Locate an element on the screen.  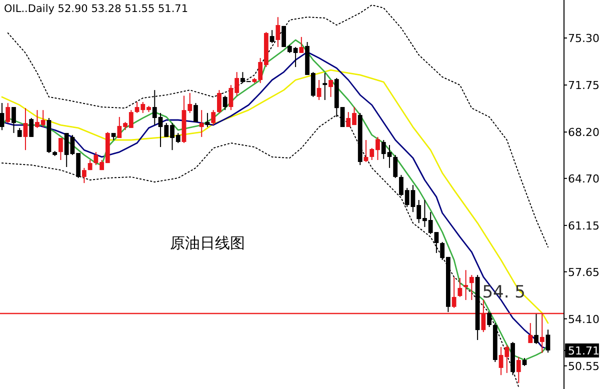
y-tick-label: 51.71 is located at coordinates (584, 351).